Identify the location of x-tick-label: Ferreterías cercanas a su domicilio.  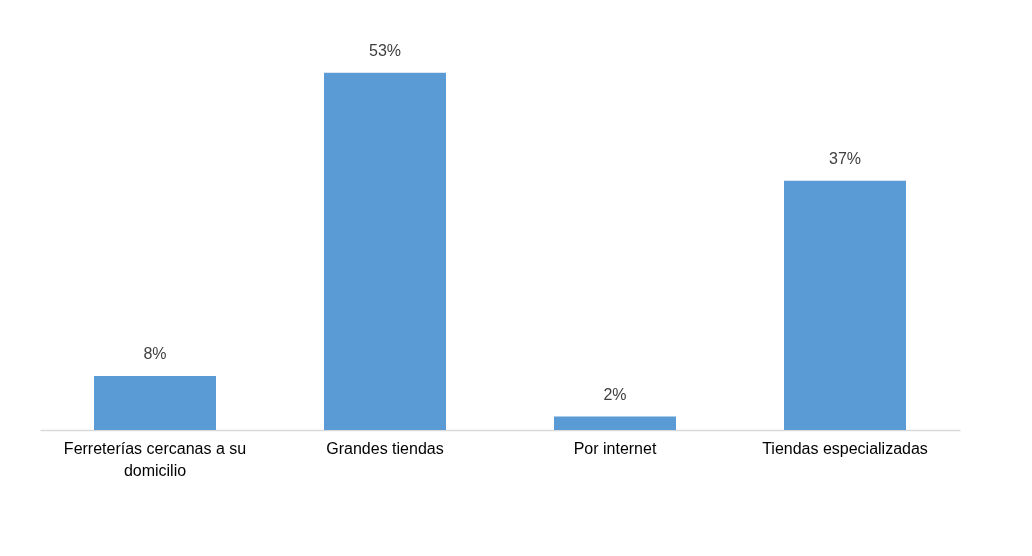
(155, 459).